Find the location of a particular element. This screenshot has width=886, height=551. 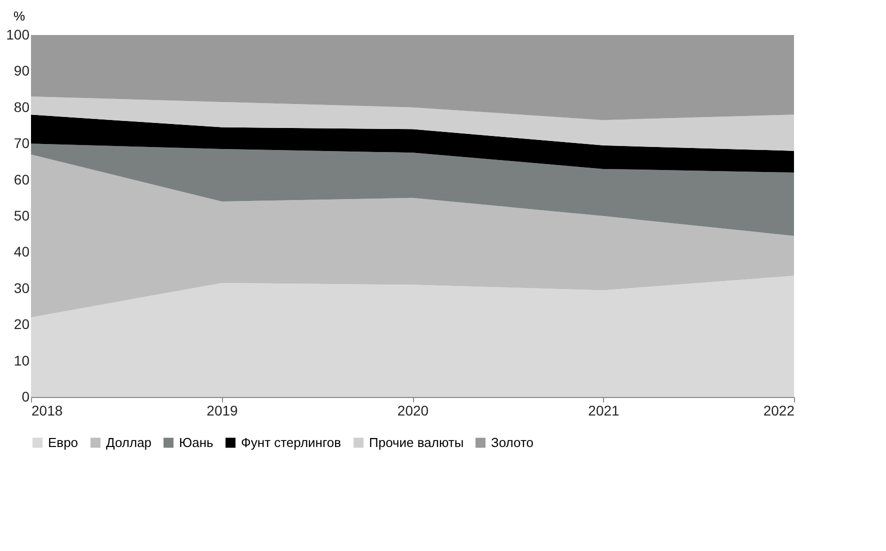

x-tick-label: 2021 is located at coordinates (604, 410).